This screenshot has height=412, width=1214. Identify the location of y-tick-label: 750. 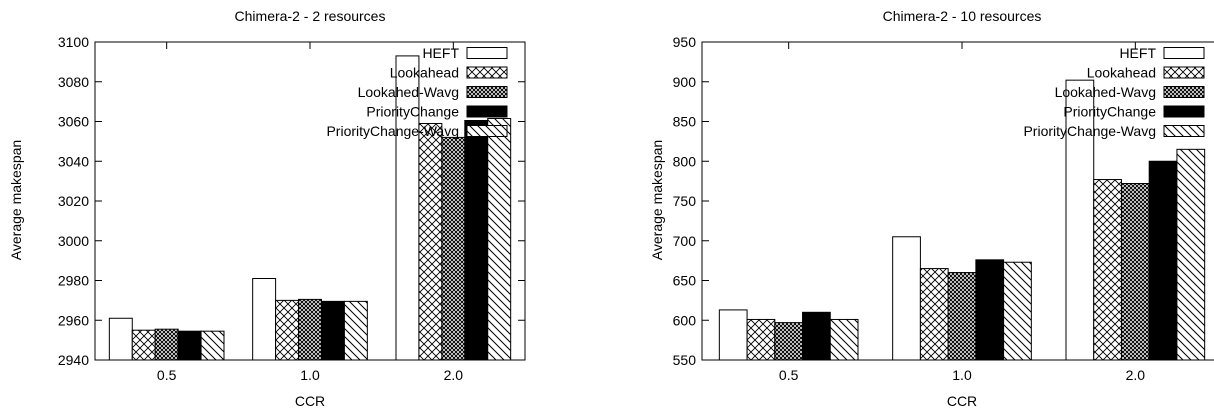
(685, 201).